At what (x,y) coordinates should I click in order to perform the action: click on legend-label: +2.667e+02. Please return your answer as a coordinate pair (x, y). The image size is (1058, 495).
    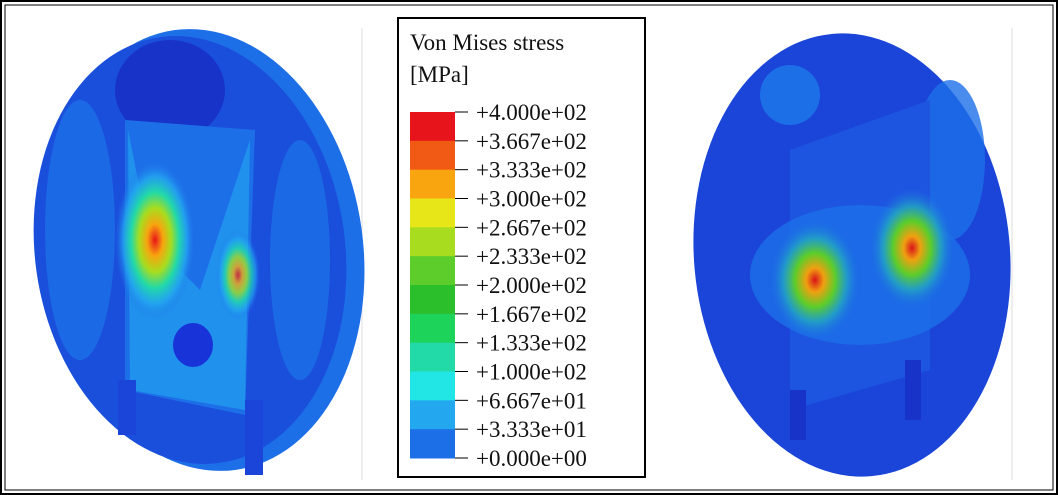
    Looking at the image, I should click on (531, 227).